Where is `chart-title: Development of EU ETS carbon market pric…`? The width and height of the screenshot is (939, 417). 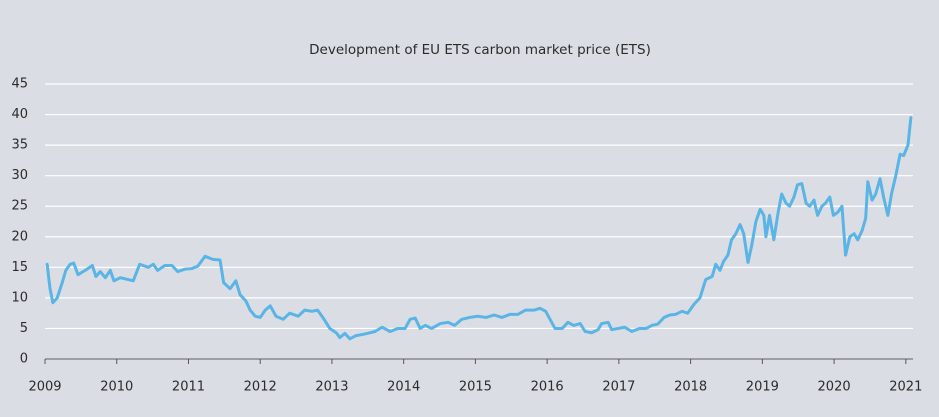
chart-title: Development of EU ETS carbon market pric… is located at coordinates (480, 50).